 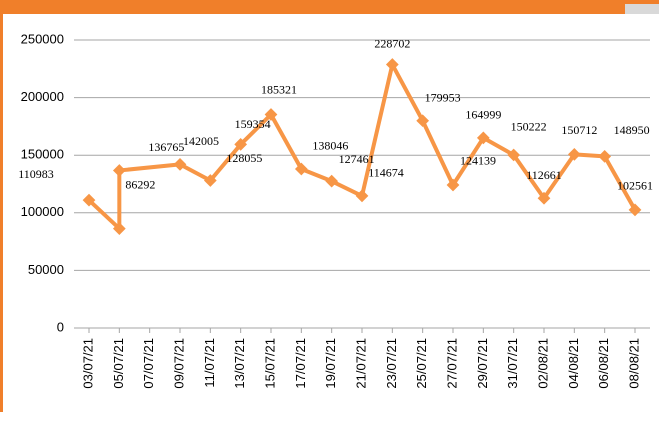 What do you see at coordinates (421, 363) in the screenshot?
I see `x-tick-label: 25/07/21` at bounding box center [421, 363].